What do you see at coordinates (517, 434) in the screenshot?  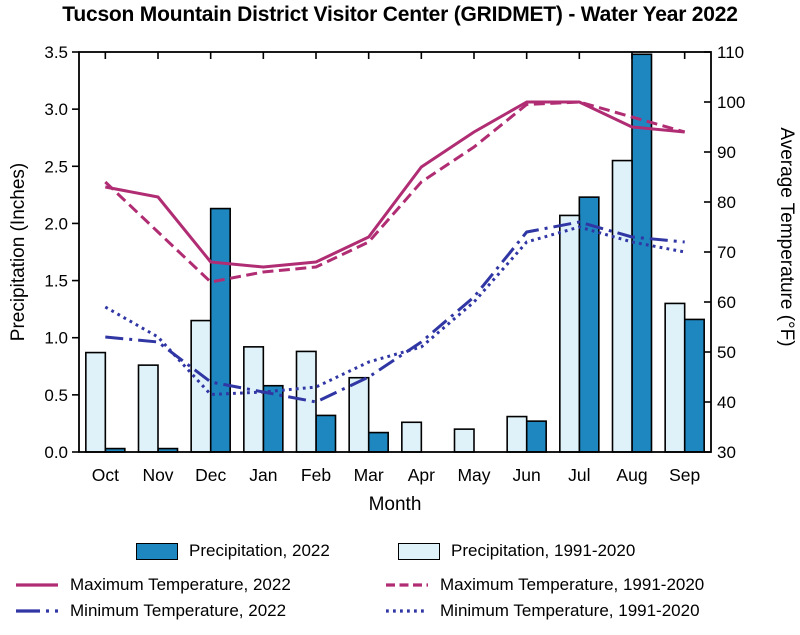 I see `bar-precip_normals-jun` at bounding box center [517, 434].